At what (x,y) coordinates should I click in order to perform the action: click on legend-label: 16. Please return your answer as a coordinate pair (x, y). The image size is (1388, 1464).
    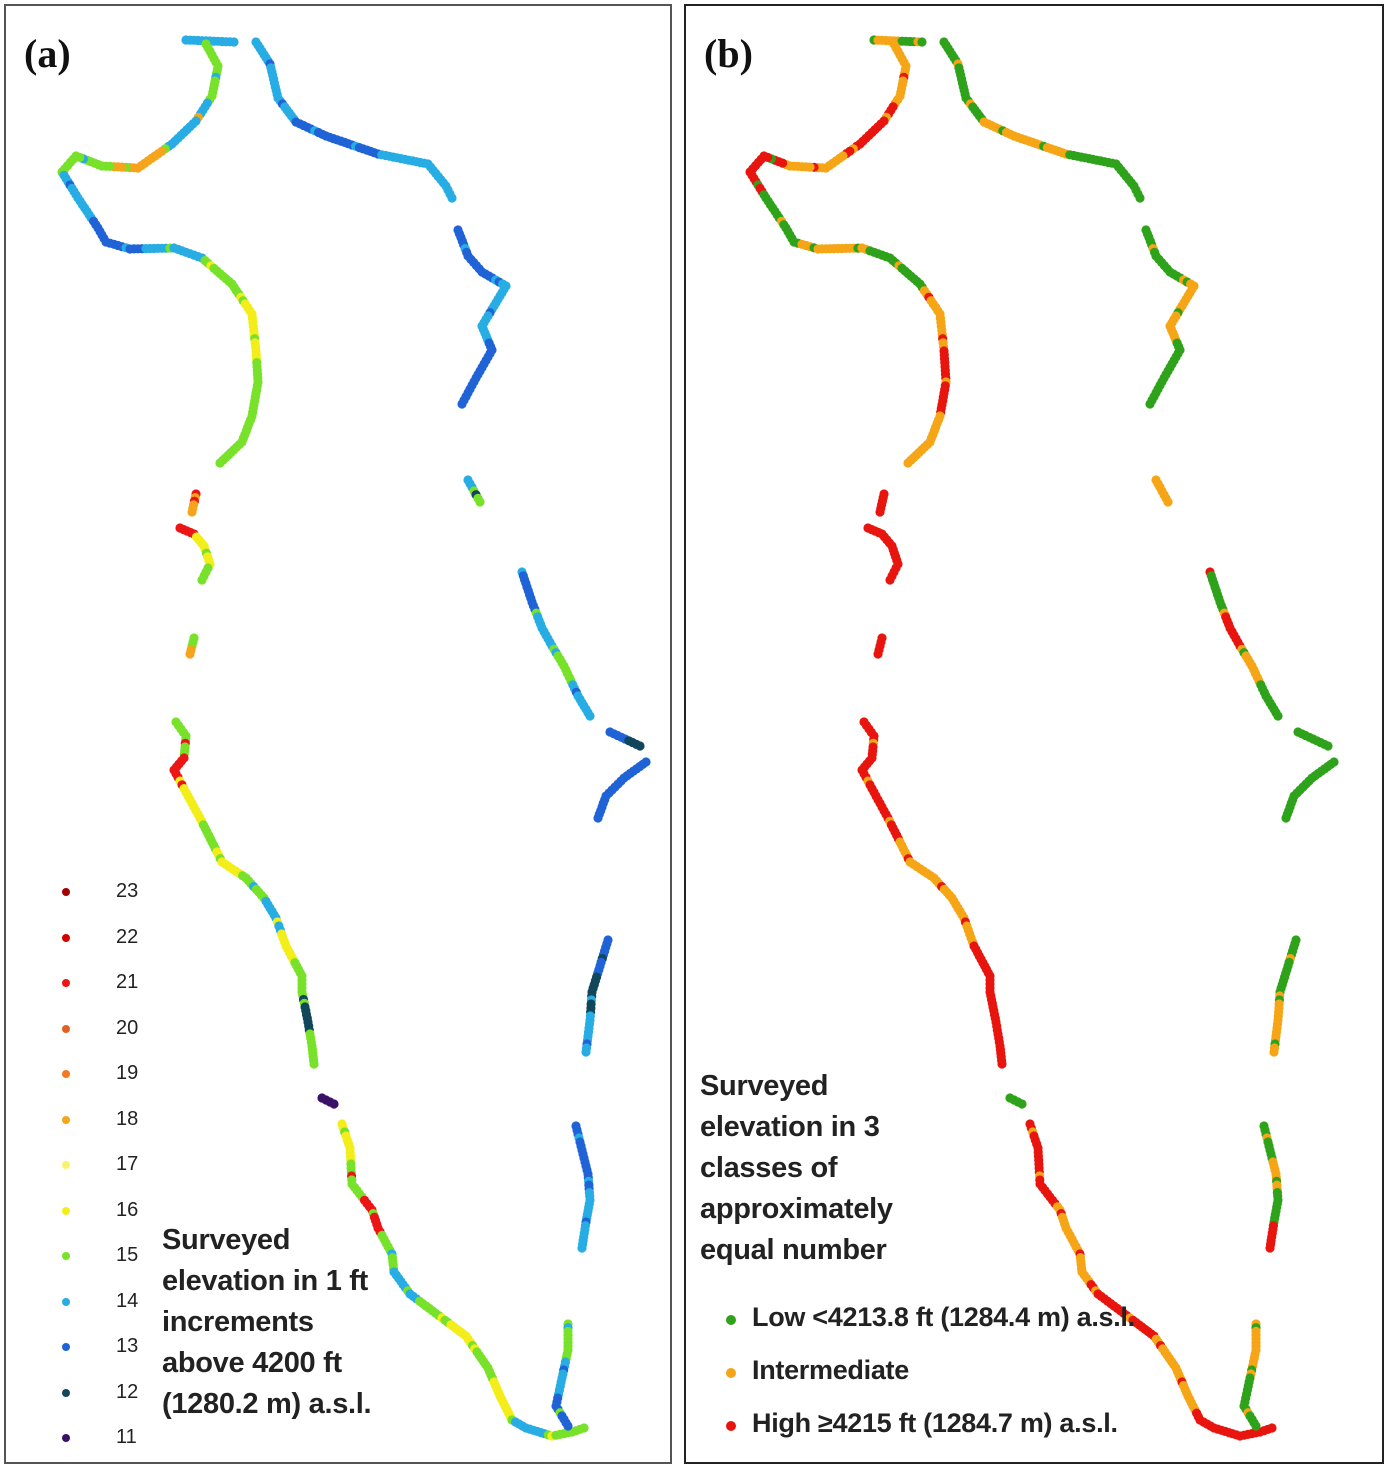
    Looking at the image, I should click on (127, 1209).